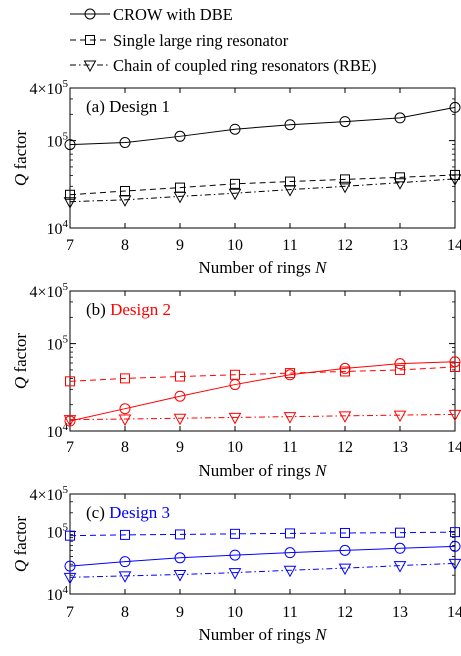  I want to click on x-tick-label: 13, so click(400, 612).